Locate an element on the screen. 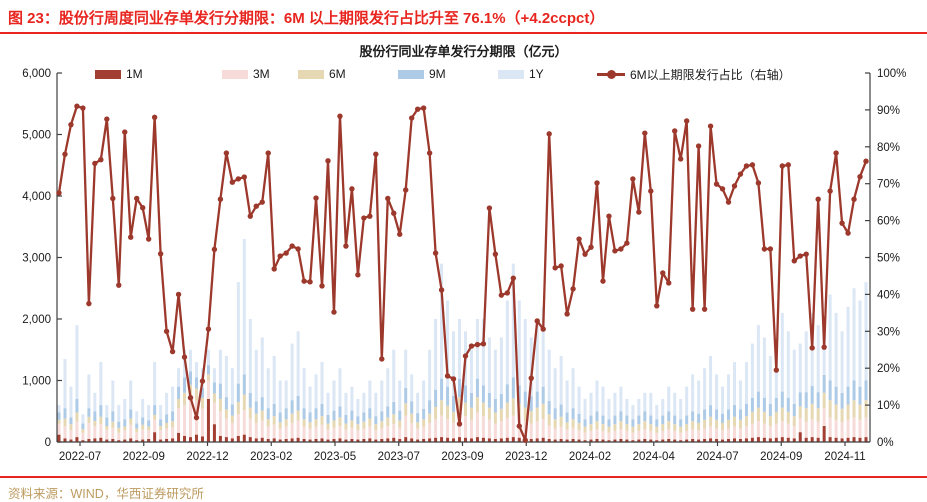 The image size is (927, 502). legend-item-ratio-line: 6M以上期限发行占比（右轴） is located at coordinates (694, 74).